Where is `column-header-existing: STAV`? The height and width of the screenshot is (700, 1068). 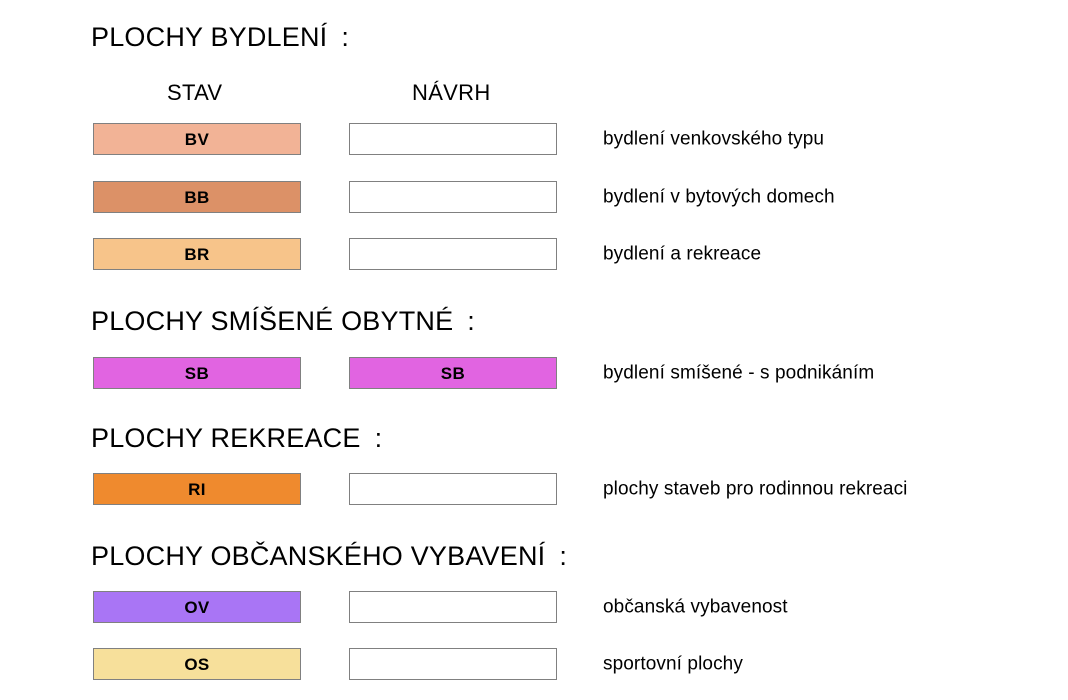 column-header-existing: STAV is located at coordinates (195, 92).